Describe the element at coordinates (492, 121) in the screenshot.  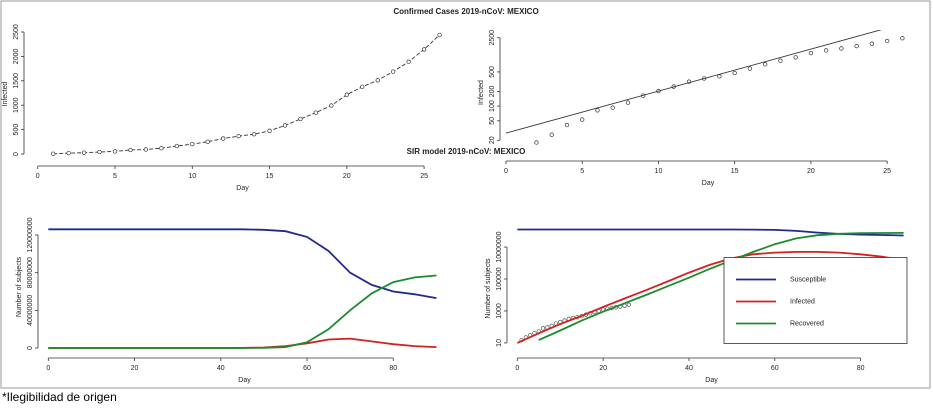
I see `y-tick-label: 50` at that location.